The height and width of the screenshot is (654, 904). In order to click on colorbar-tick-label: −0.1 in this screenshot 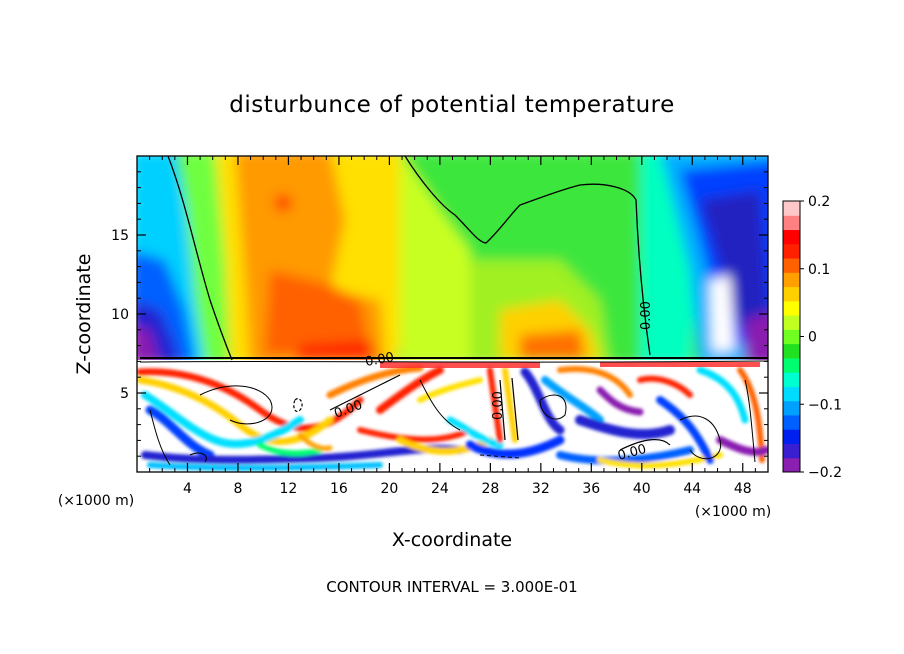, I will do `click(825, 405)`.